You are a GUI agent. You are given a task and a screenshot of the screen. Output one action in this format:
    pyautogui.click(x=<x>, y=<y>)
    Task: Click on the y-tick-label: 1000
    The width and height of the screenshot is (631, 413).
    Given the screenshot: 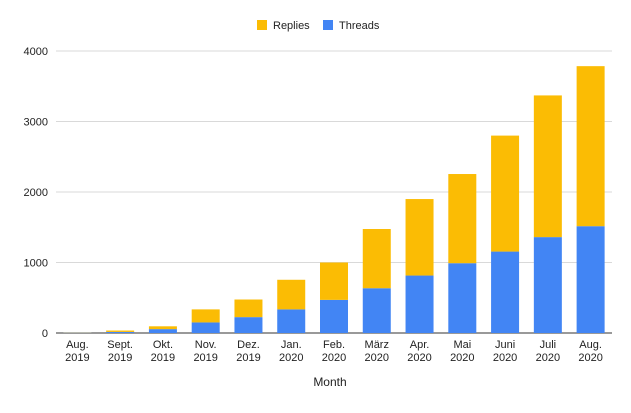 What is the action you would take?
    pyautogui.click(x=36, y=264)
    